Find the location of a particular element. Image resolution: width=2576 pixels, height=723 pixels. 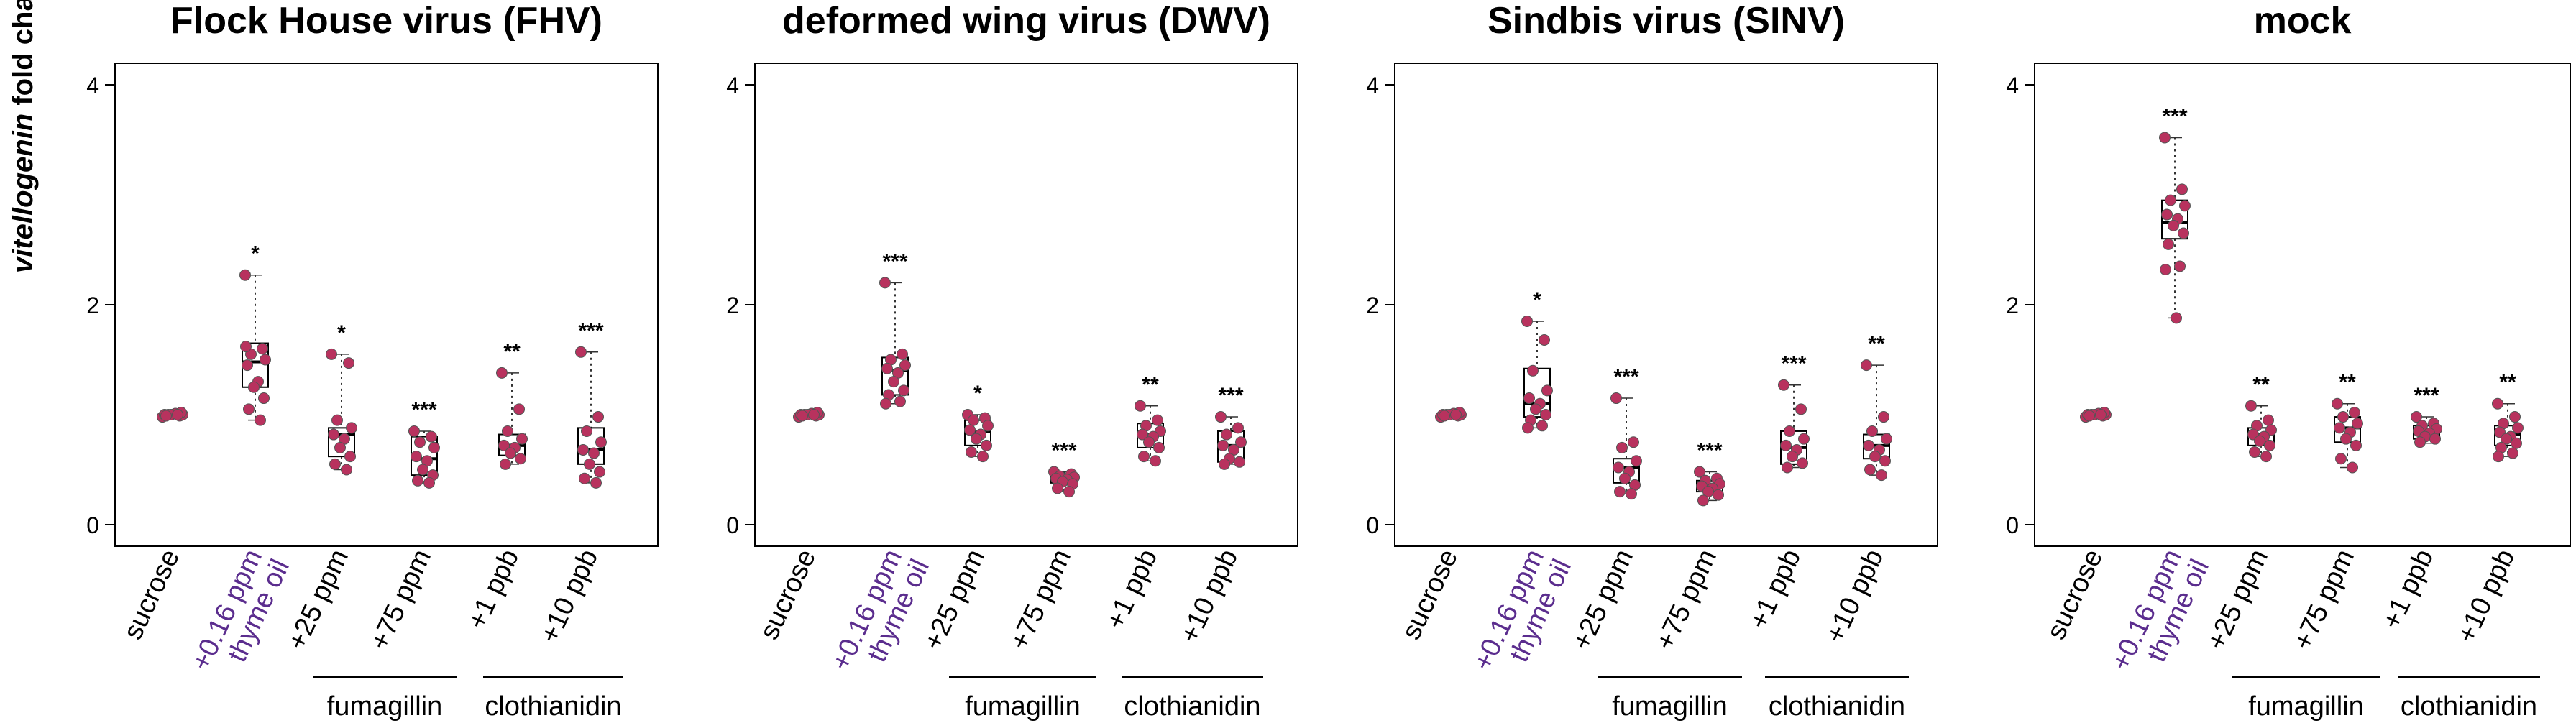

category-label: sucrose is located at coordinates (788, 594).